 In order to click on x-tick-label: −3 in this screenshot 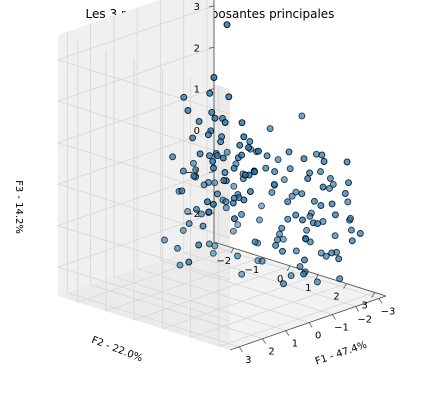, I will do `click(388, 311)`.